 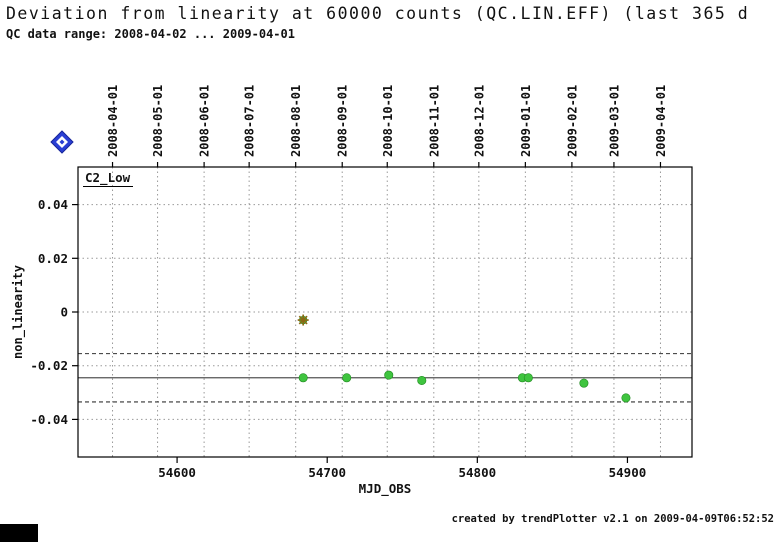 What do you see at coordinates (385, 489) in the screenshot?
I see `x-axis-title: MJD_OBS` at bounding box center [385, 489].